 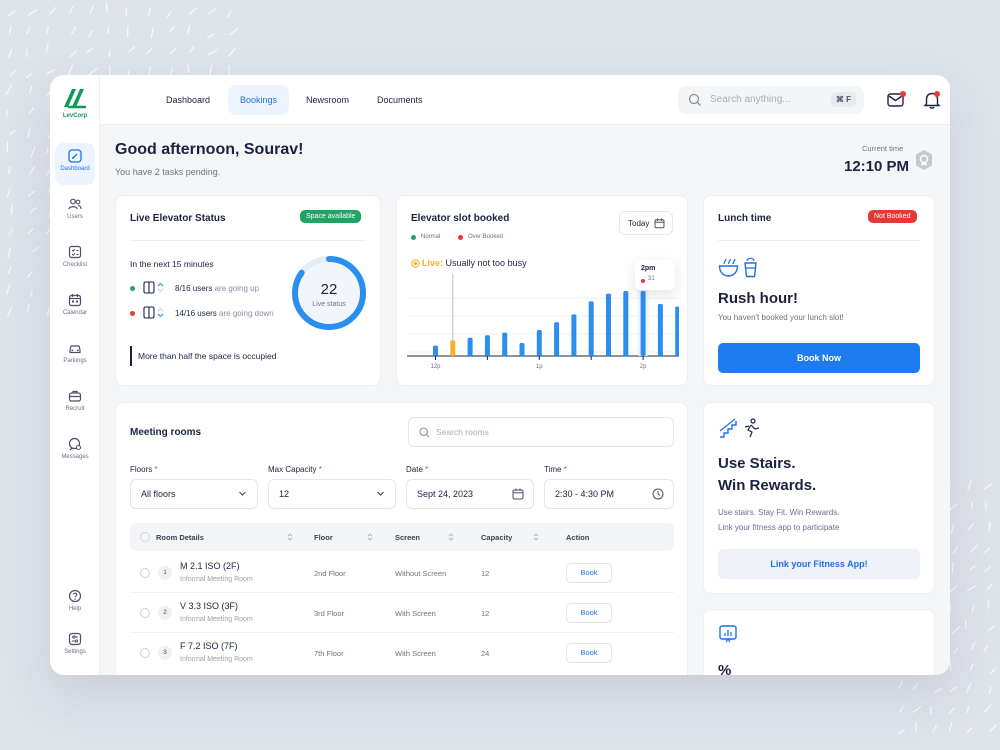 What do you see at coordinates (408, 537) in the screenshot?
I see `column-screen: Screen` at bounding box center [408, 537].